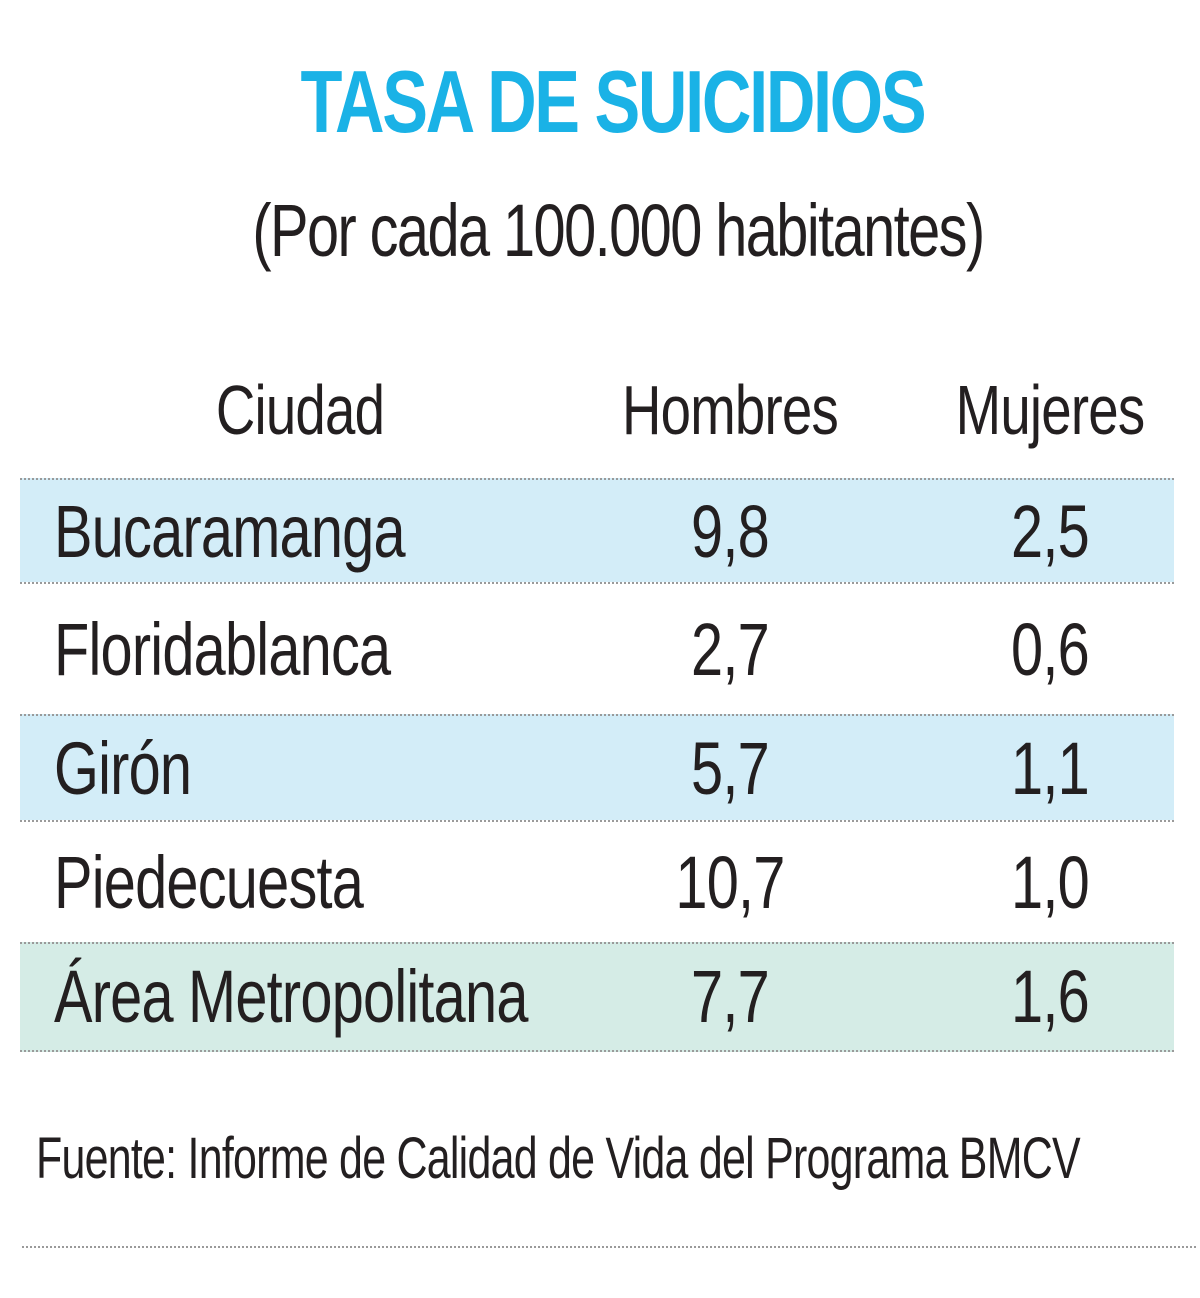  Describe the element at coordinates (597, 531) in the screenshot. I see `table-row: Bucaramanga 9,8 2,5` at that location.